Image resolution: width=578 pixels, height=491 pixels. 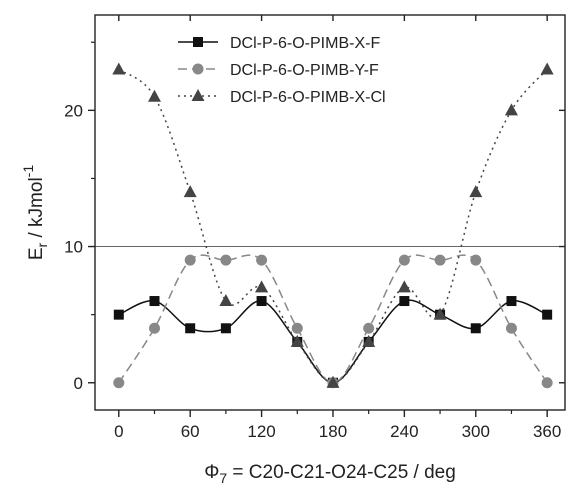 I want to click on y-axis-title-text: / kJmol, so click(x=36, y=209).